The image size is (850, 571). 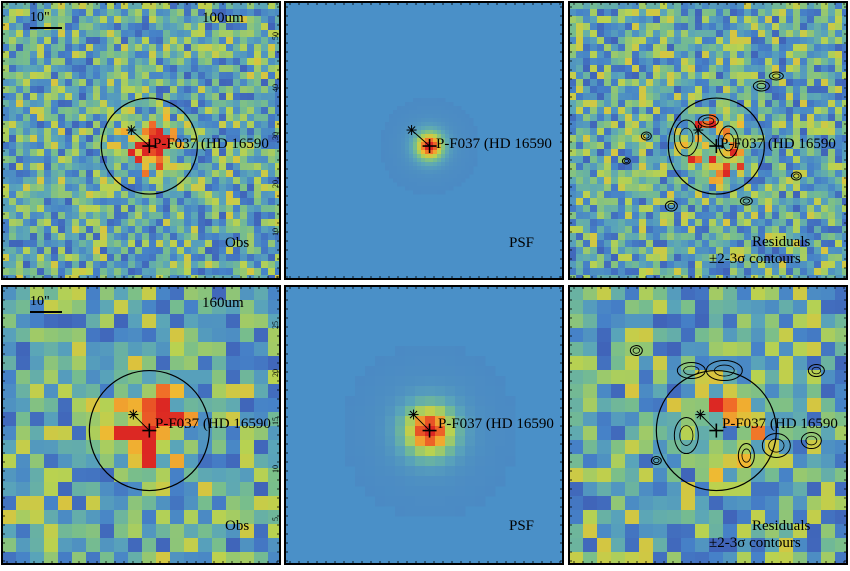 What do you see at coordinates (275, 519) in the screenshot?
I see `axis-tick-label: 5` at bounding box center [275, 519].